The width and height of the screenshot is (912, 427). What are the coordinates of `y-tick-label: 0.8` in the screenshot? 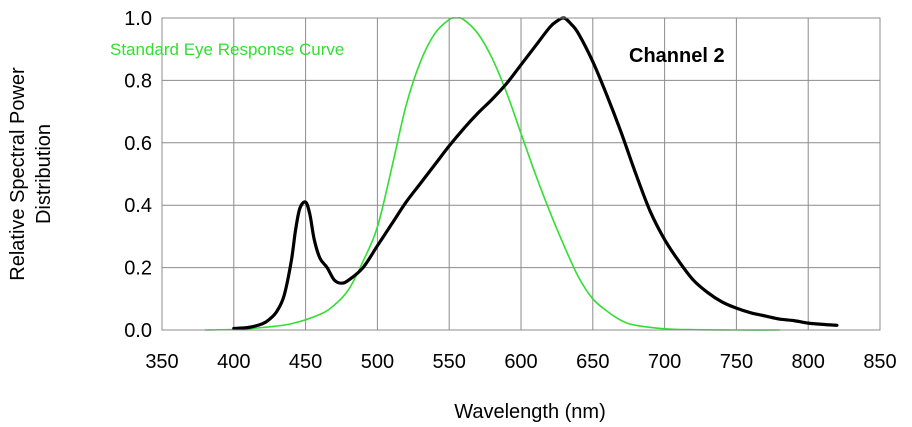 It's located at (138, 81).